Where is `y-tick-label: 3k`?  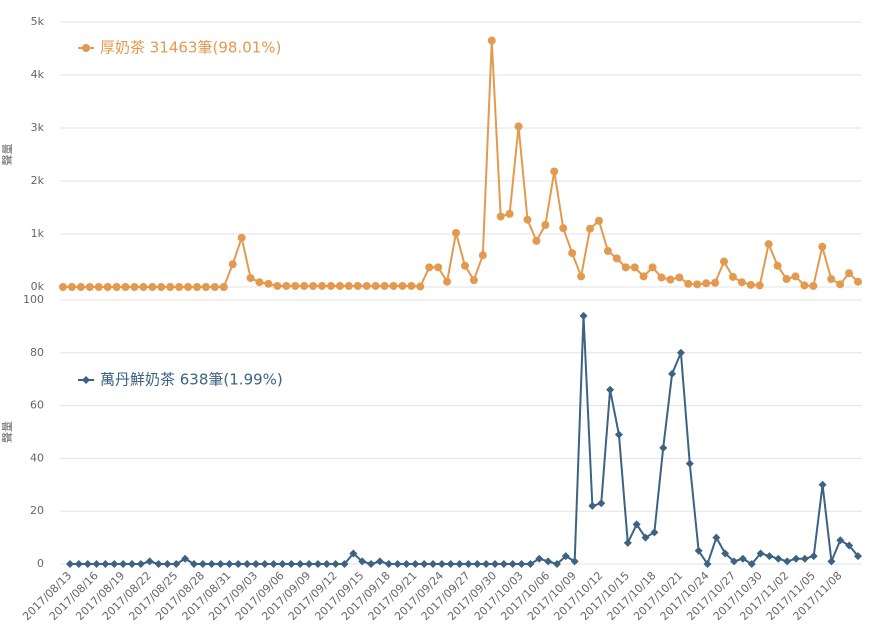 y-tick-label: 3k is located at coordinates (38, 127).